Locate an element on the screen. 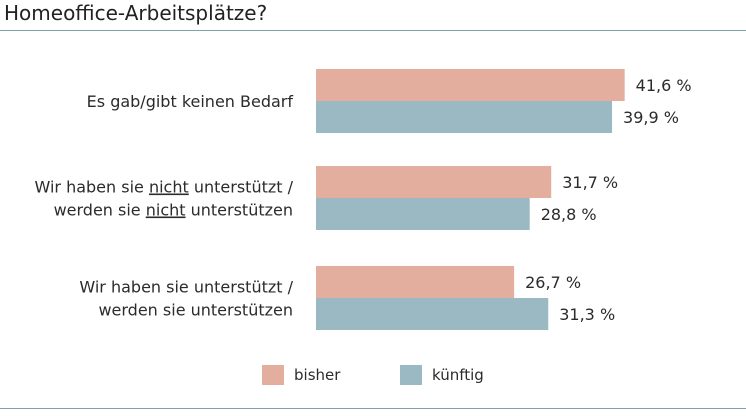 This screenshot has width=746, height=419. cat-unterstuetzt-line-2-part-1: werden sie unterstützen is located at coordinates (195, 310).